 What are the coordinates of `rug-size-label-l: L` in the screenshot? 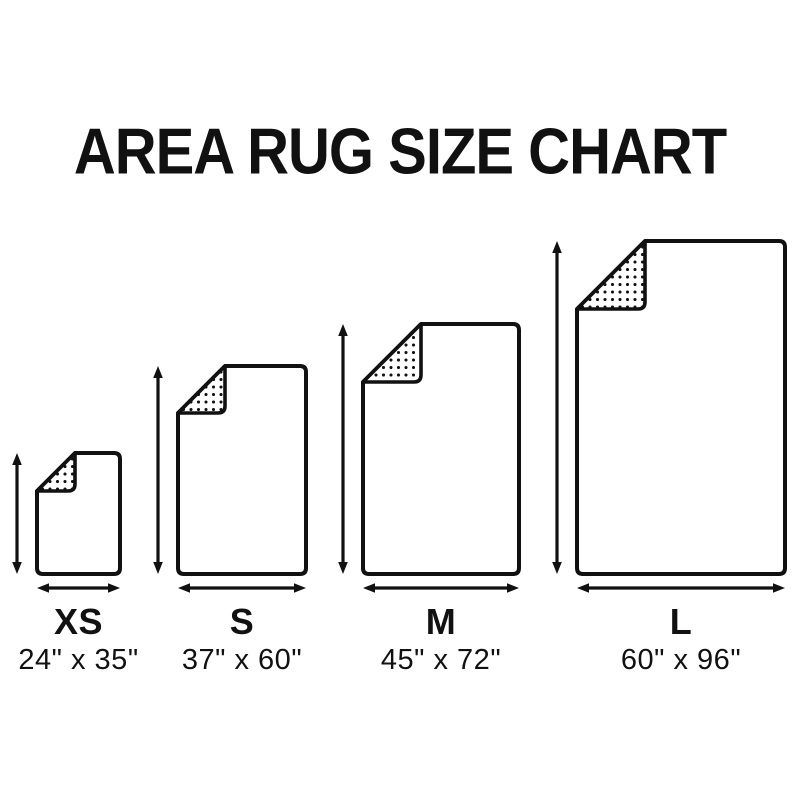 It's located at (681, 621).